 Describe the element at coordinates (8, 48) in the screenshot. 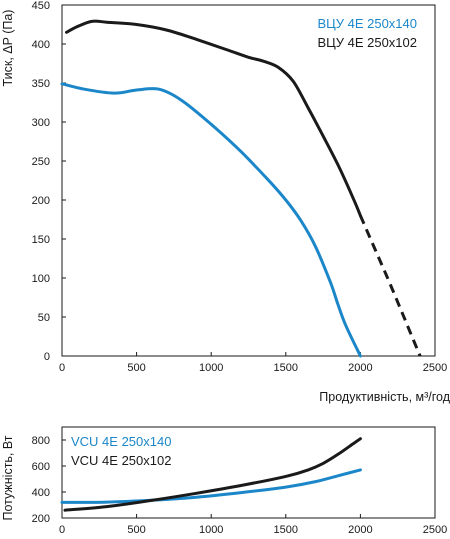

I see `pressure-y-axis-label: Тиск, ΔP (Па)` at that location.